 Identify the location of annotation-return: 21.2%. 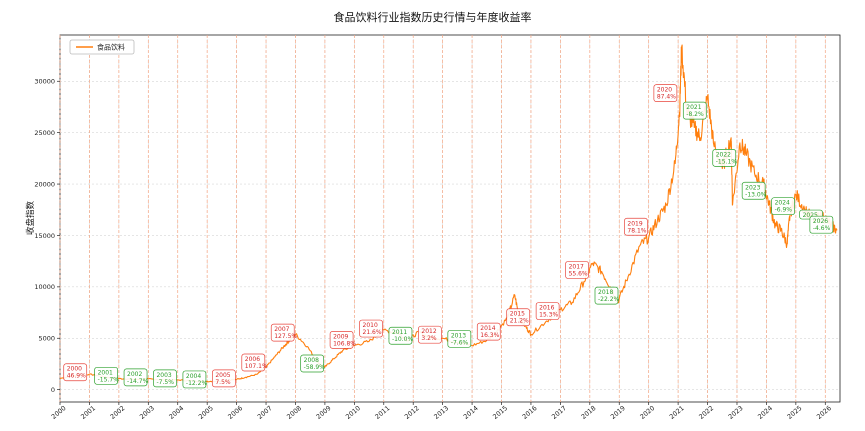
(519, 321).